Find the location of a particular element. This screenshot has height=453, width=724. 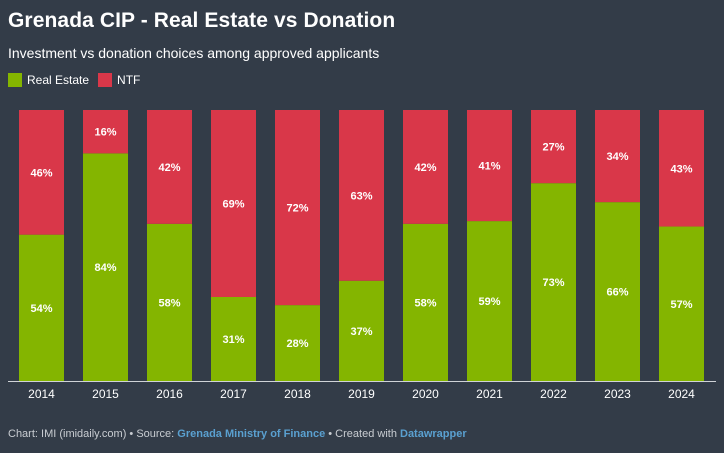

x-tick-label-2021: 2021 is located at coordinates (489, 394).